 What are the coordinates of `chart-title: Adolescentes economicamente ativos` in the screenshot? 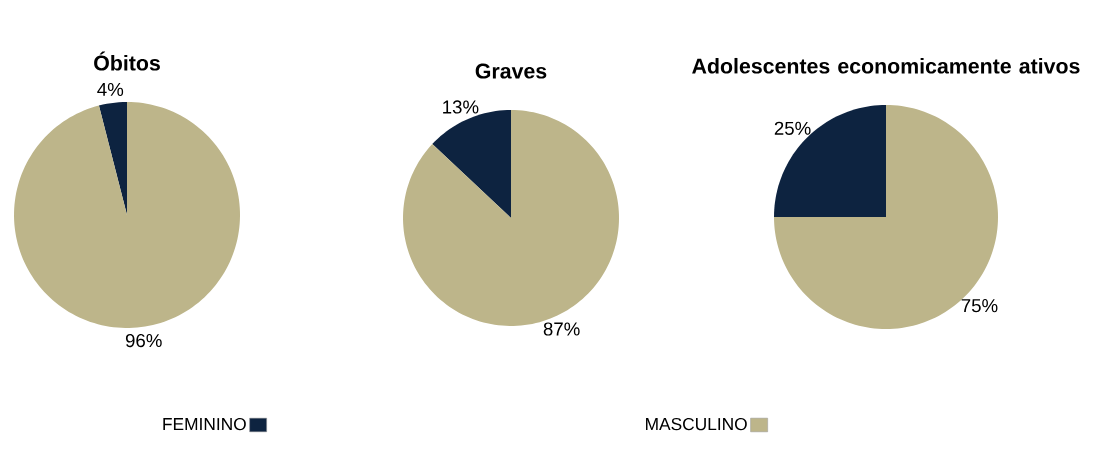 It's located at (886, 65).